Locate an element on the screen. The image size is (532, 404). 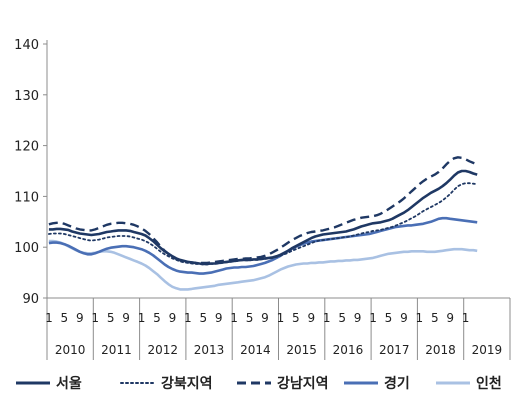
legend: 서울 강북지역 강남지역 경기 인천 is located at coordinates (259, 383).